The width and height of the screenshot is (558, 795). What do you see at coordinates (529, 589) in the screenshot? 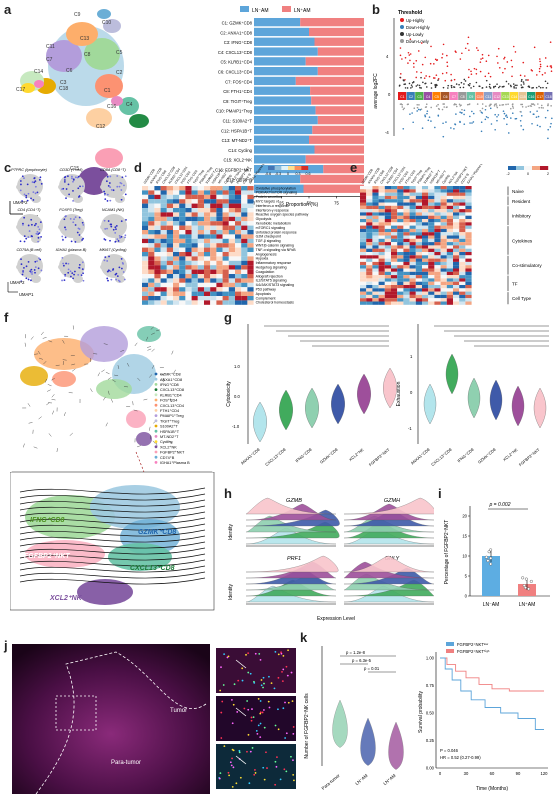
I see `i-point` at bounding box center [529, 589].